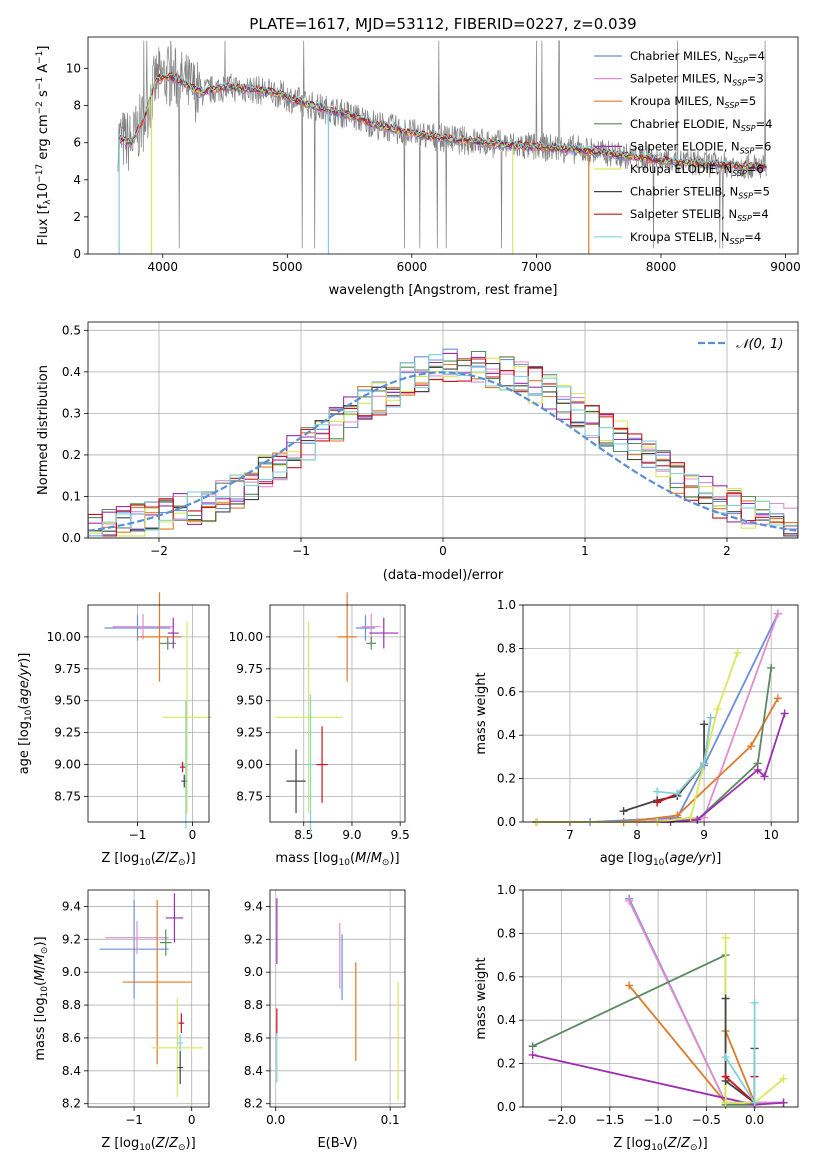  Describe the element at coordinates (64, 637) in the screenshot. I see `age-vs-Z-ytick-label: 10.00` at that location.